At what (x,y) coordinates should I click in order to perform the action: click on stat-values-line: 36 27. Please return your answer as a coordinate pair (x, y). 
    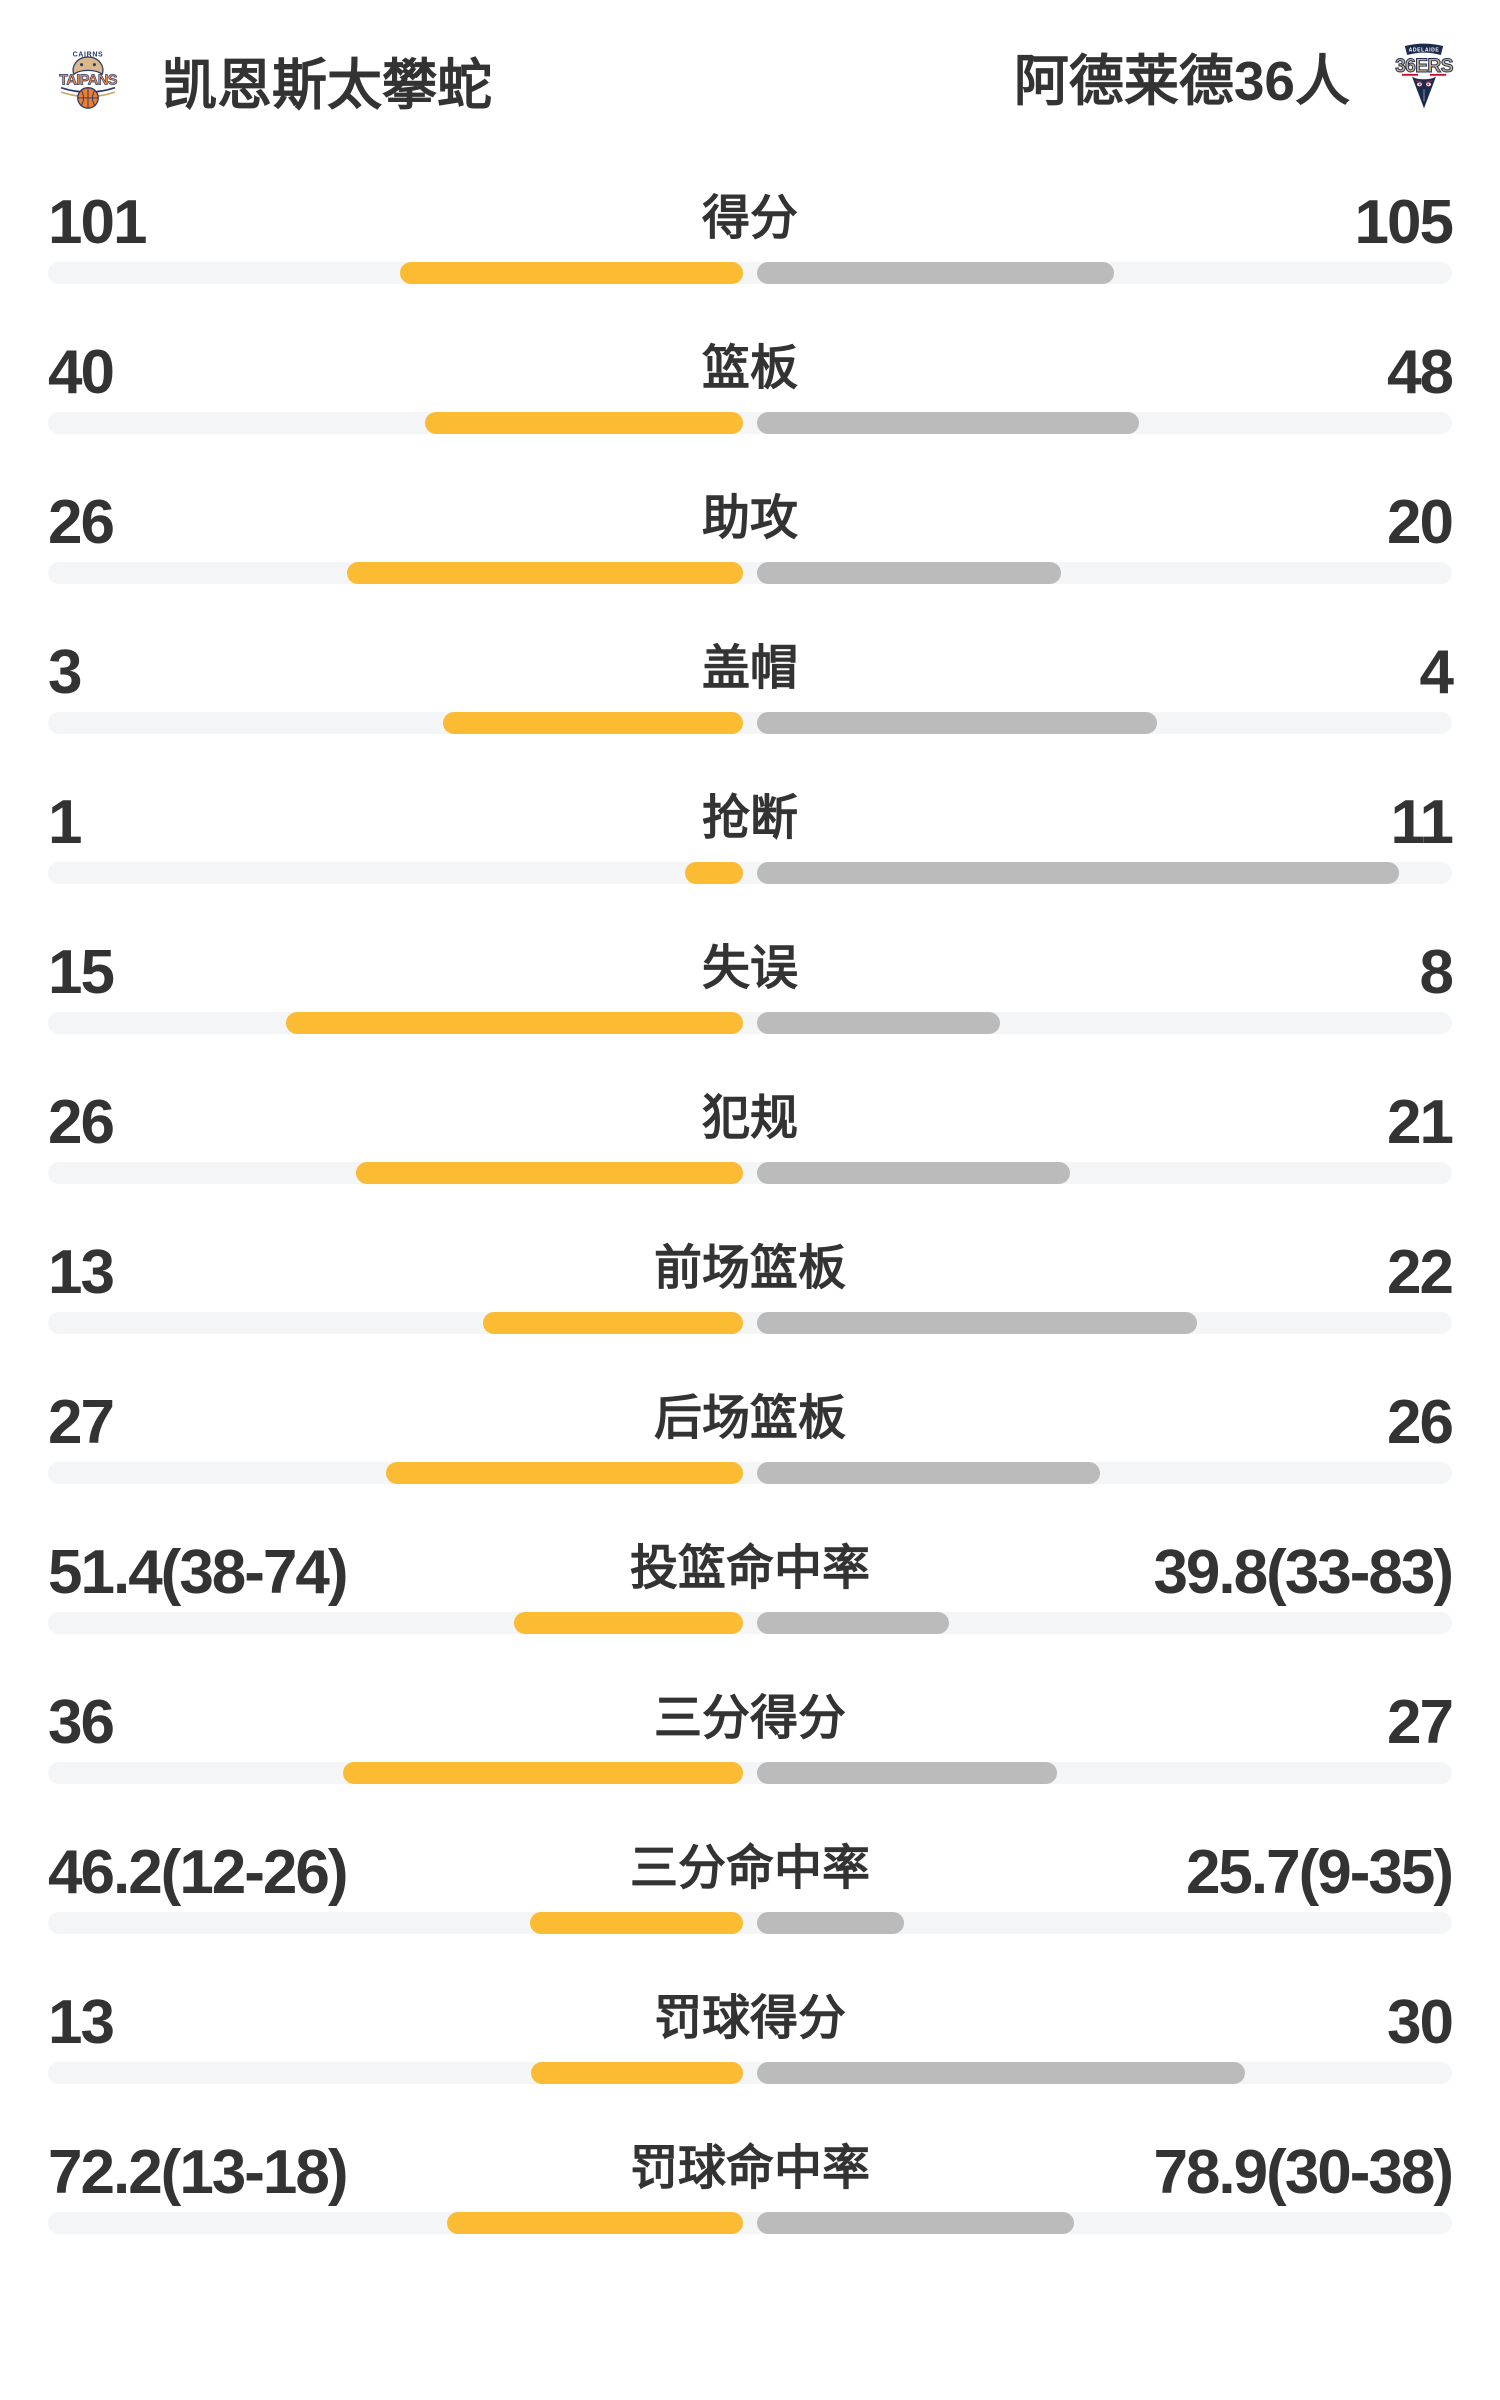
    Looking at the image, I should click on (750, 1723).